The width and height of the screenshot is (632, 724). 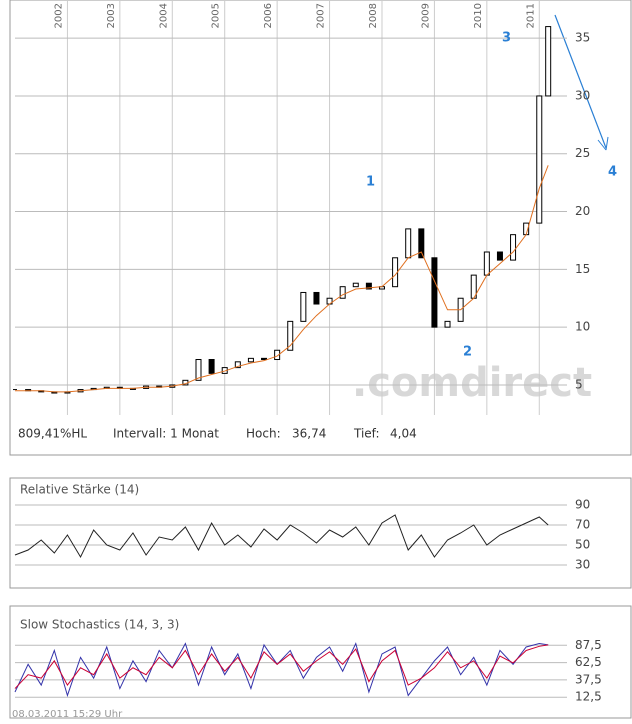 What do you see at coordinates (472, 383) in the screenshot?
I see `watermark: .comdirect` at bounding box center [472, 383].